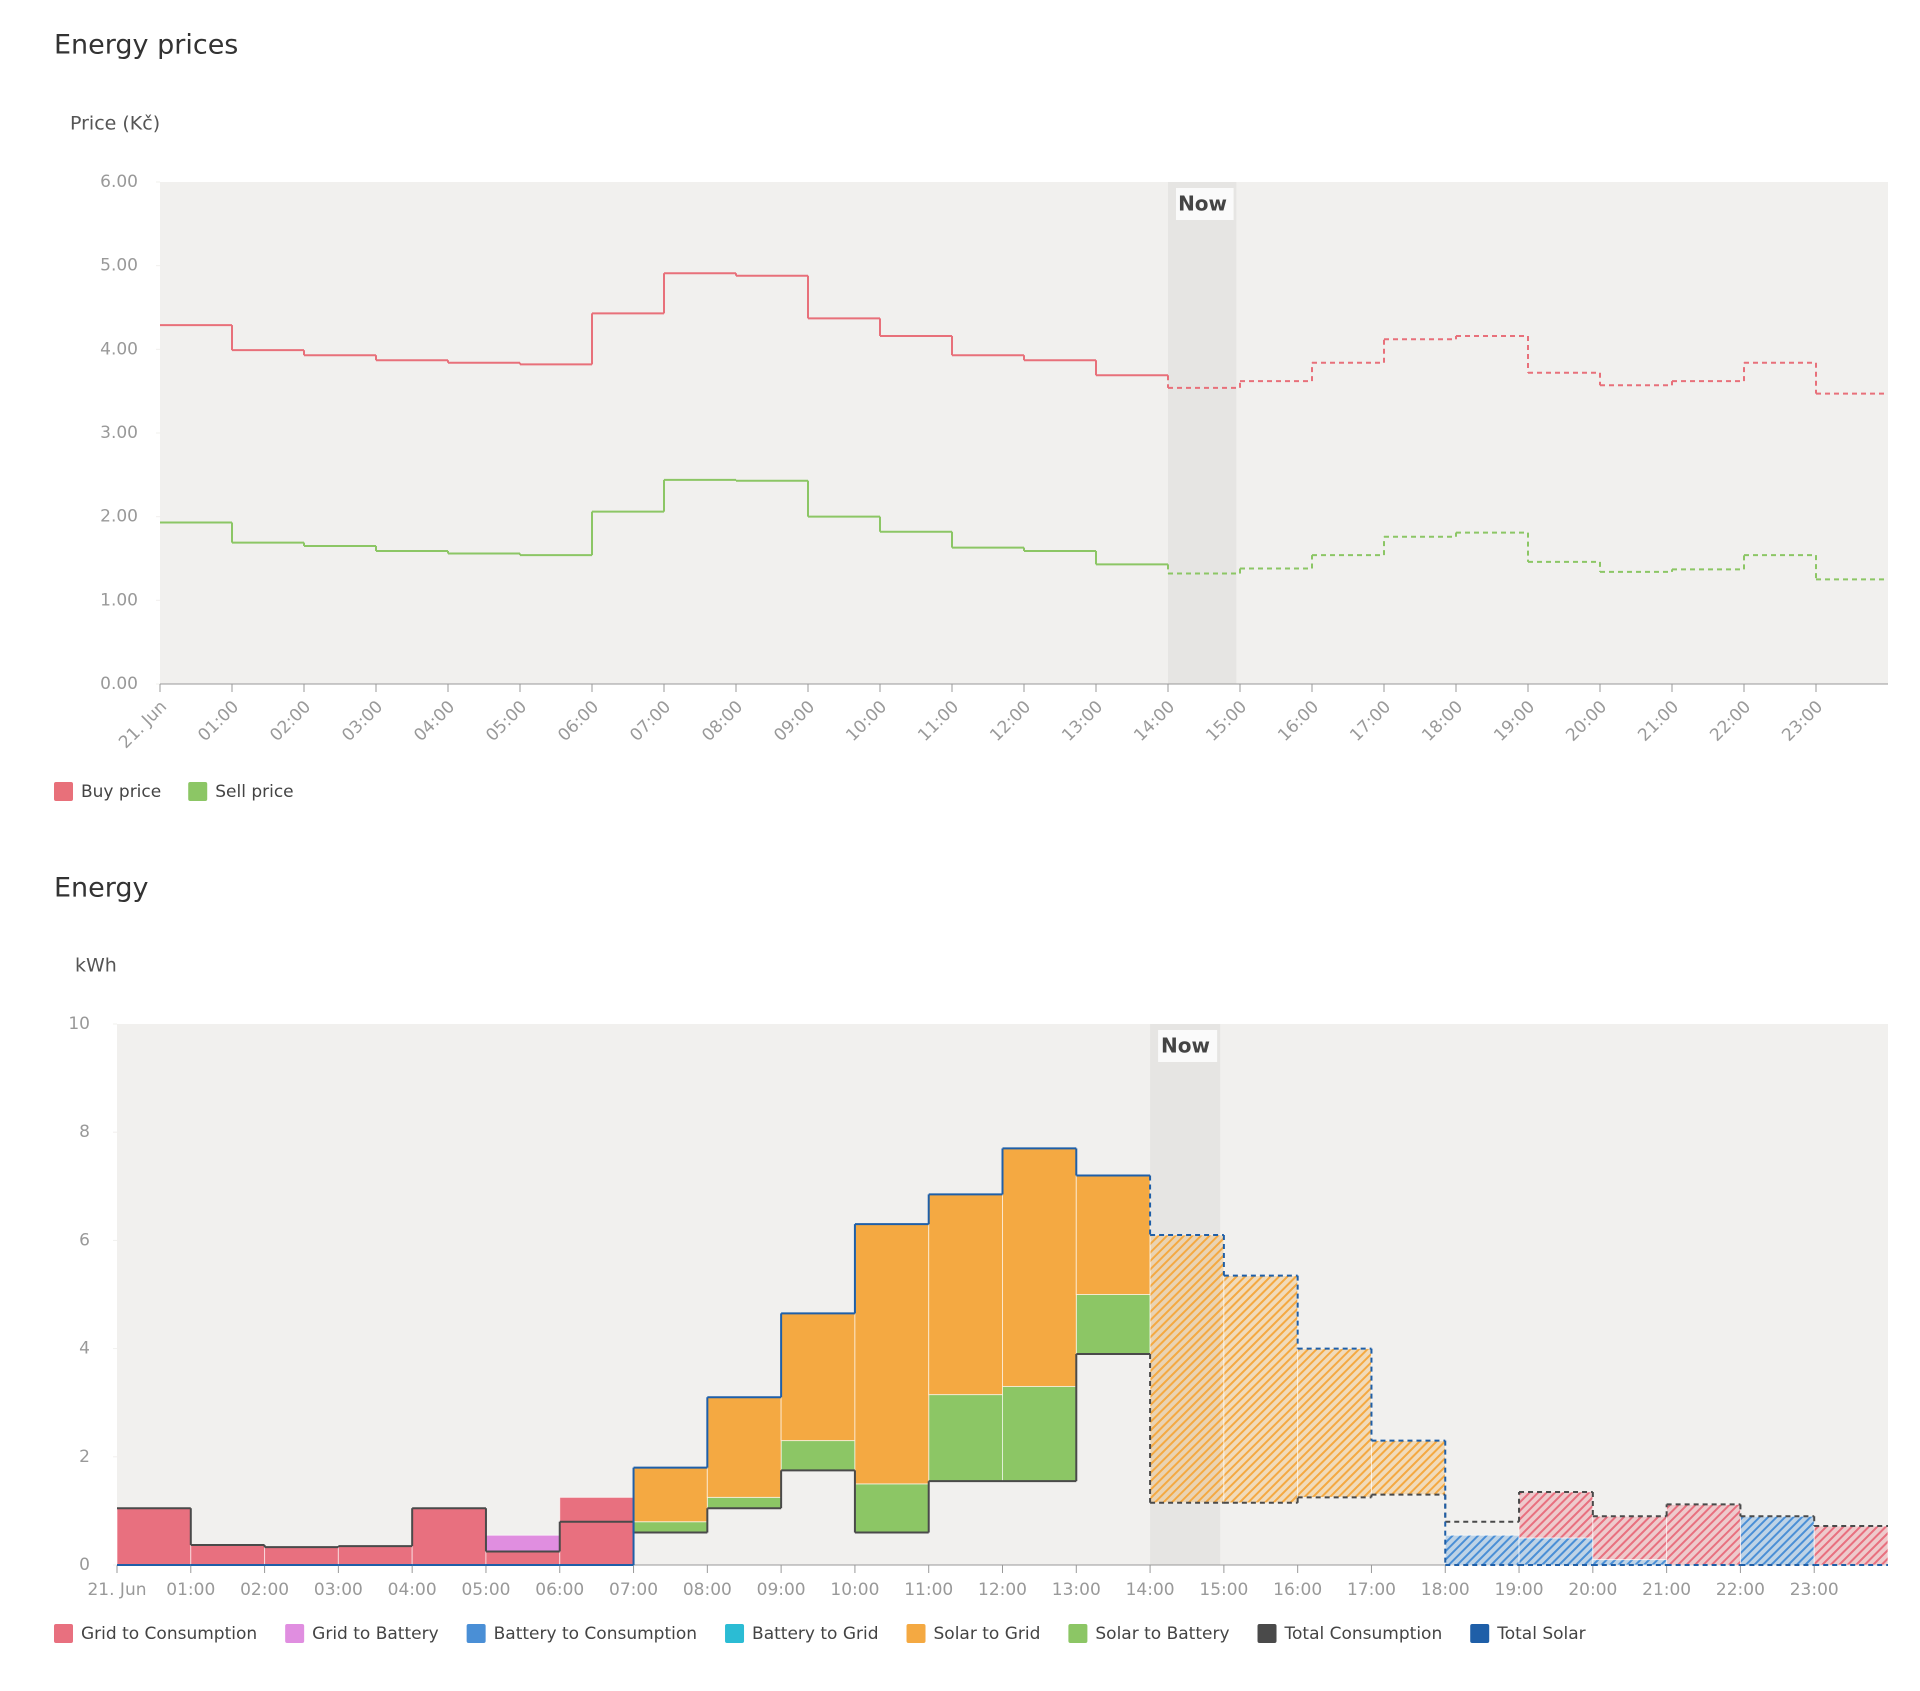  What do you see at coordinates (143, 725) in the screenshot?
I see `x-tick-label: 21. Jun` at bounding box center [143, 725].